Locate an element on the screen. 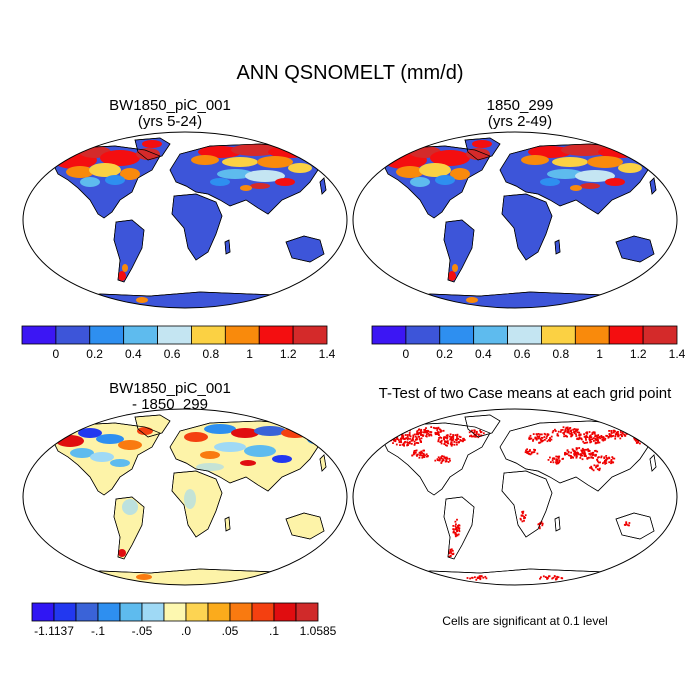  panel-title-line1: BW1850_piC_001 is located at coordinates (170, 388).